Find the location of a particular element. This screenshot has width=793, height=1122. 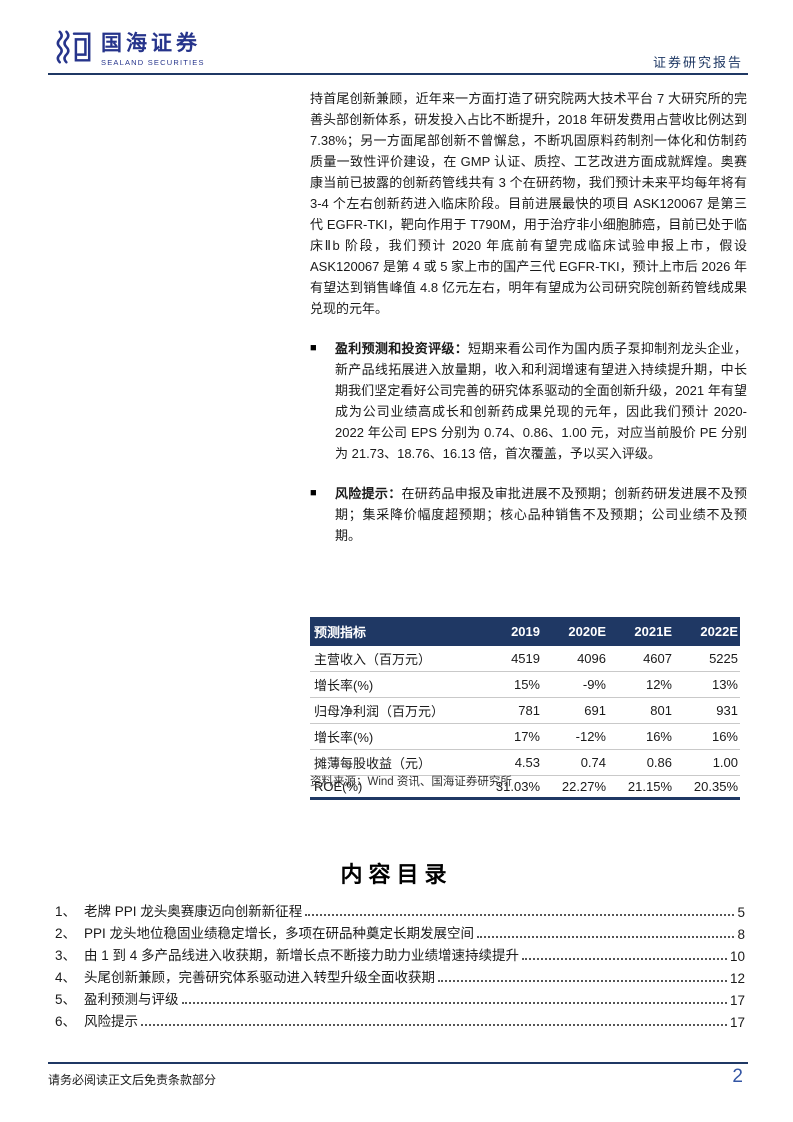

toc-item-number: 4、 is located at coordinates (66, 977).